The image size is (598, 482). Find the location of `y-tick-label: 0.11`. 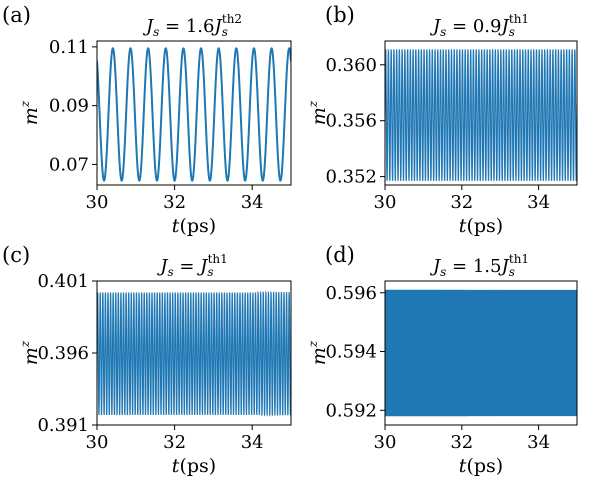

y-tick-label: 0.11 is located at coordinates (69, 47).